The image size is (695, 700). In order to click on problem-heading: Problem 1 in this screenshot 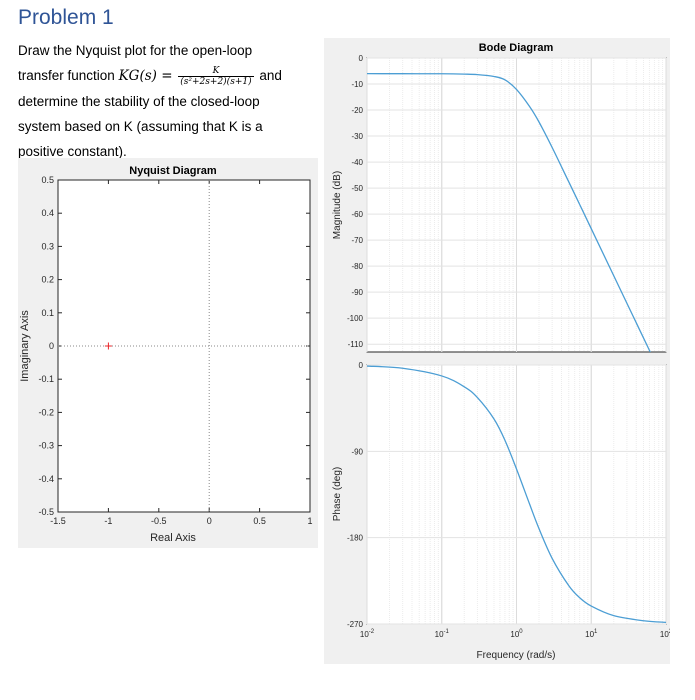, I will do `click(66, 17)`.